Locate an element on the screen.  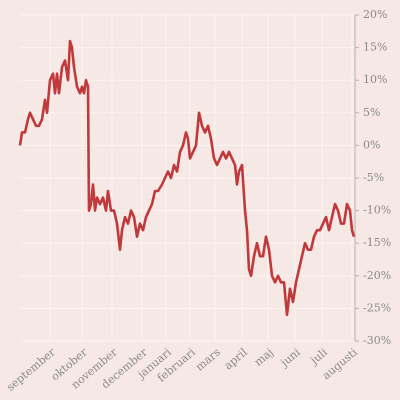
x-tick-label: maj is located at coordinates (264, 357).